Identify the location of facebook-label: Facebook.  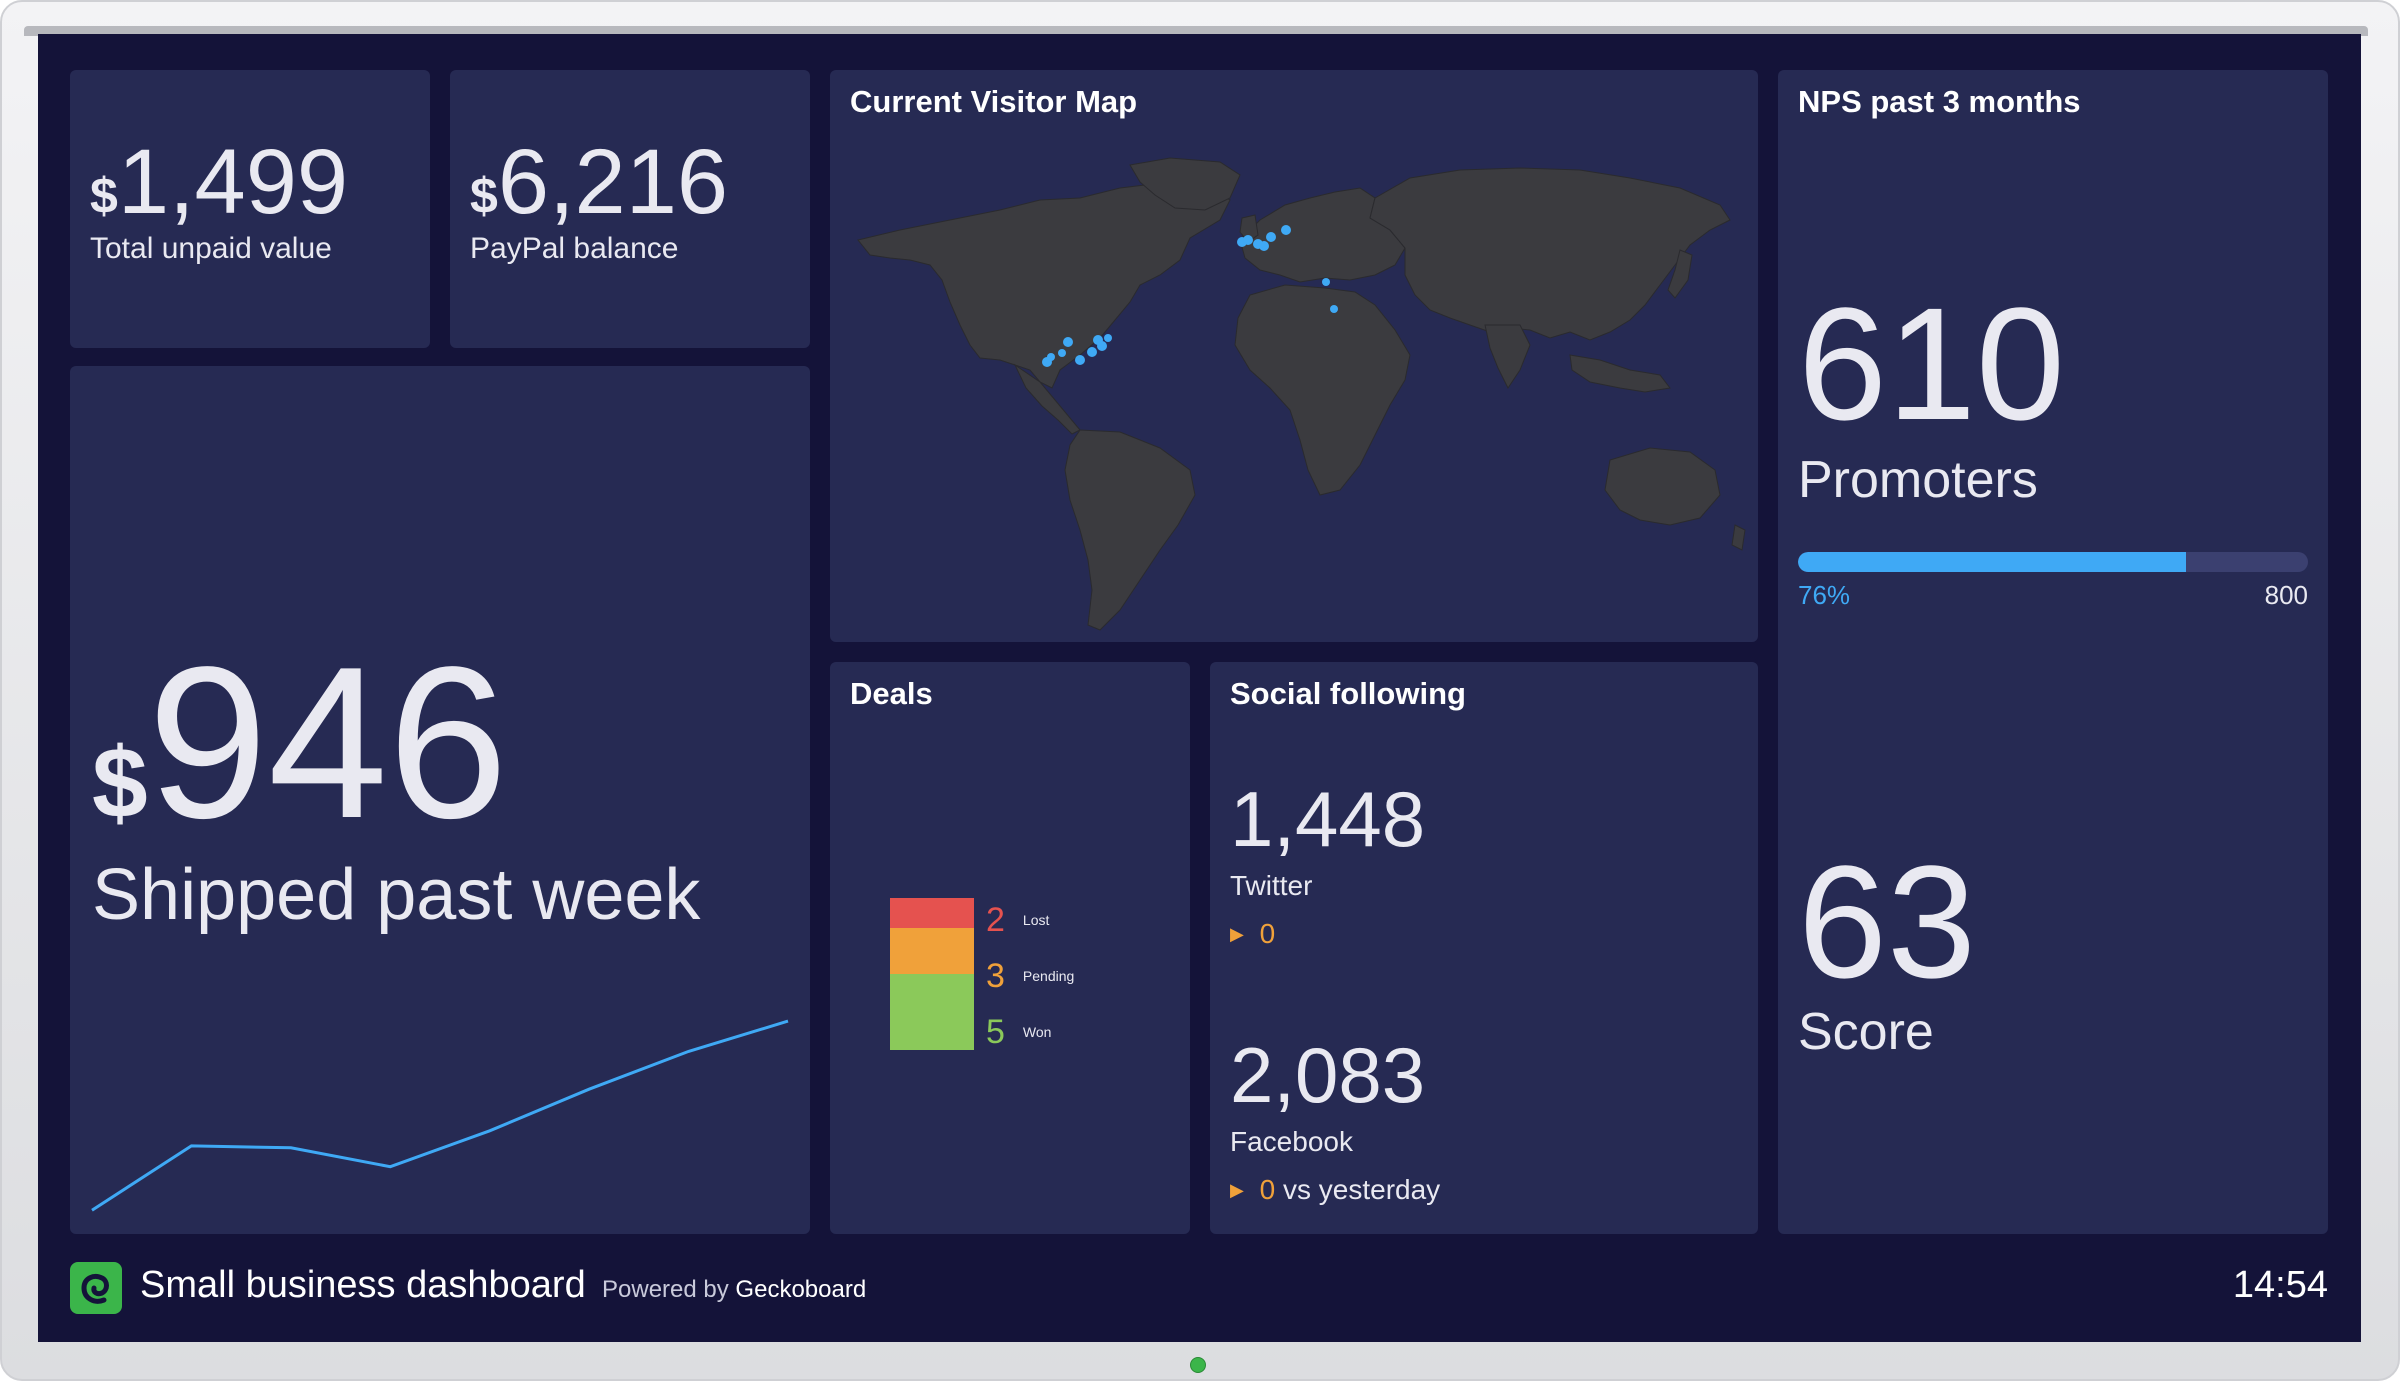
(1291, 1141).